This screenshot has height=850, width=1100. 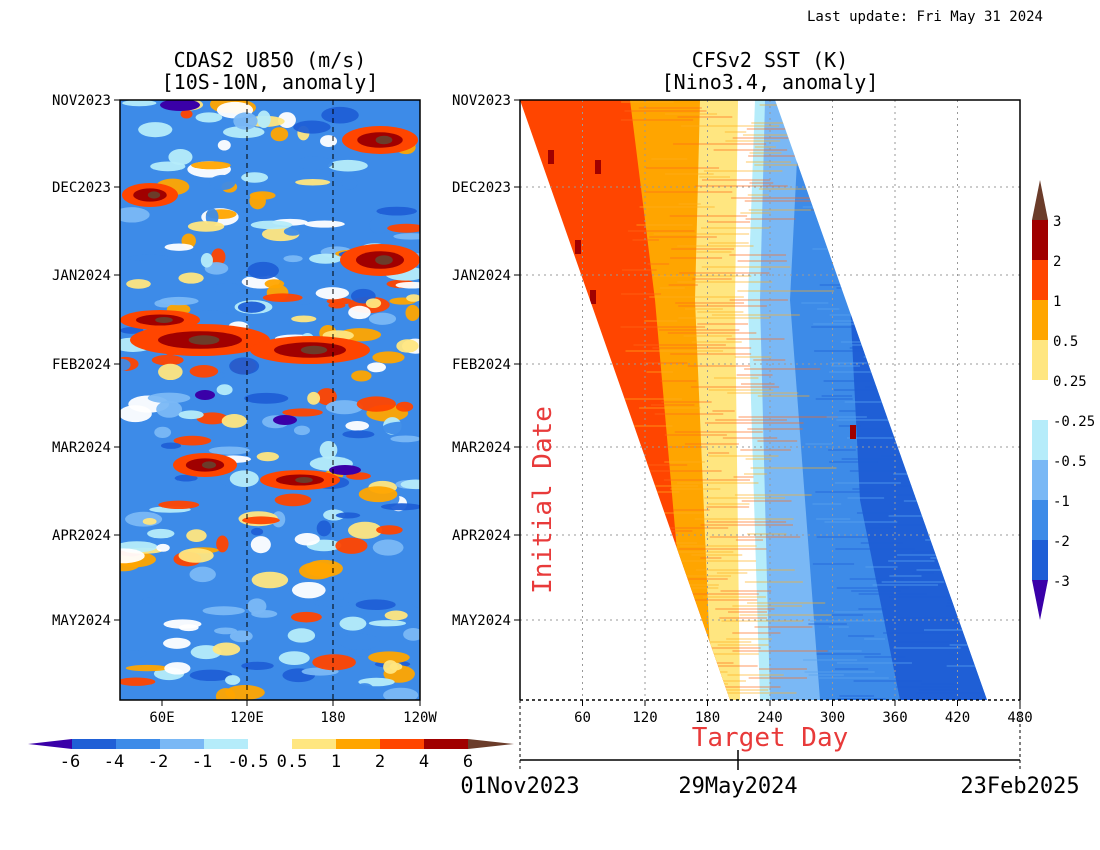 I want to click on u850-x-axis: 60E 120E 180 120W, so click(x=293, y=713).